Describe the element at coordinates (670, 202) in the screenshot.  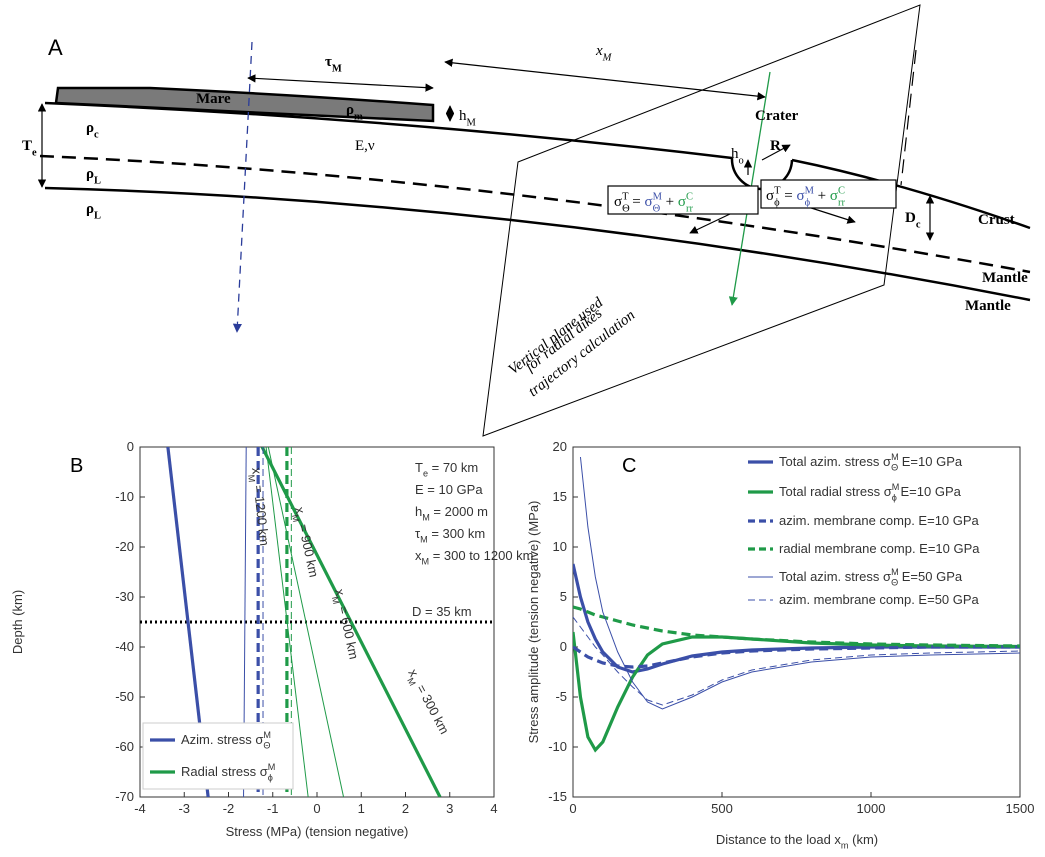
I see `text-span: +` at that location.